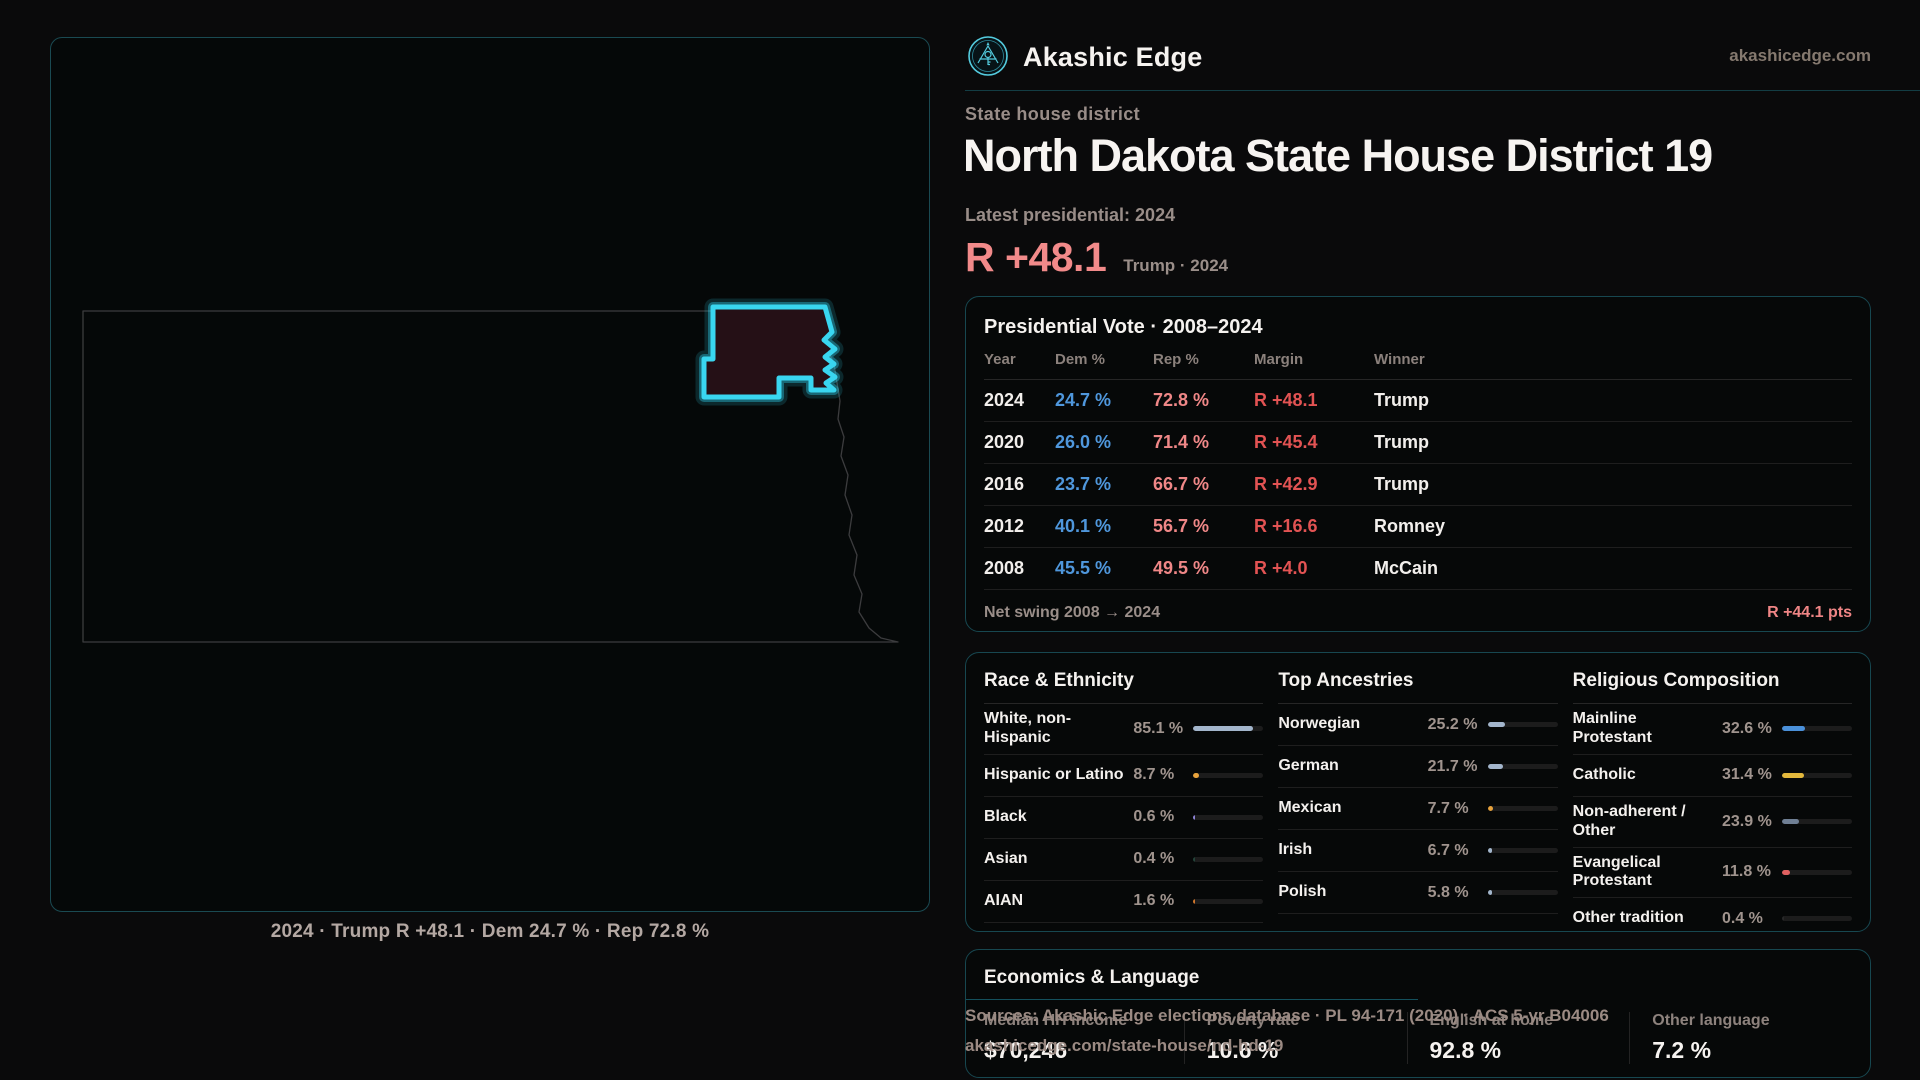 The height and width of the screenshot is (1080, 1920). What do you see at coordinates (1083, 484) in the screenshot?
I see `cell-dem: 23.7 %` at bounding box center [1083, 484].